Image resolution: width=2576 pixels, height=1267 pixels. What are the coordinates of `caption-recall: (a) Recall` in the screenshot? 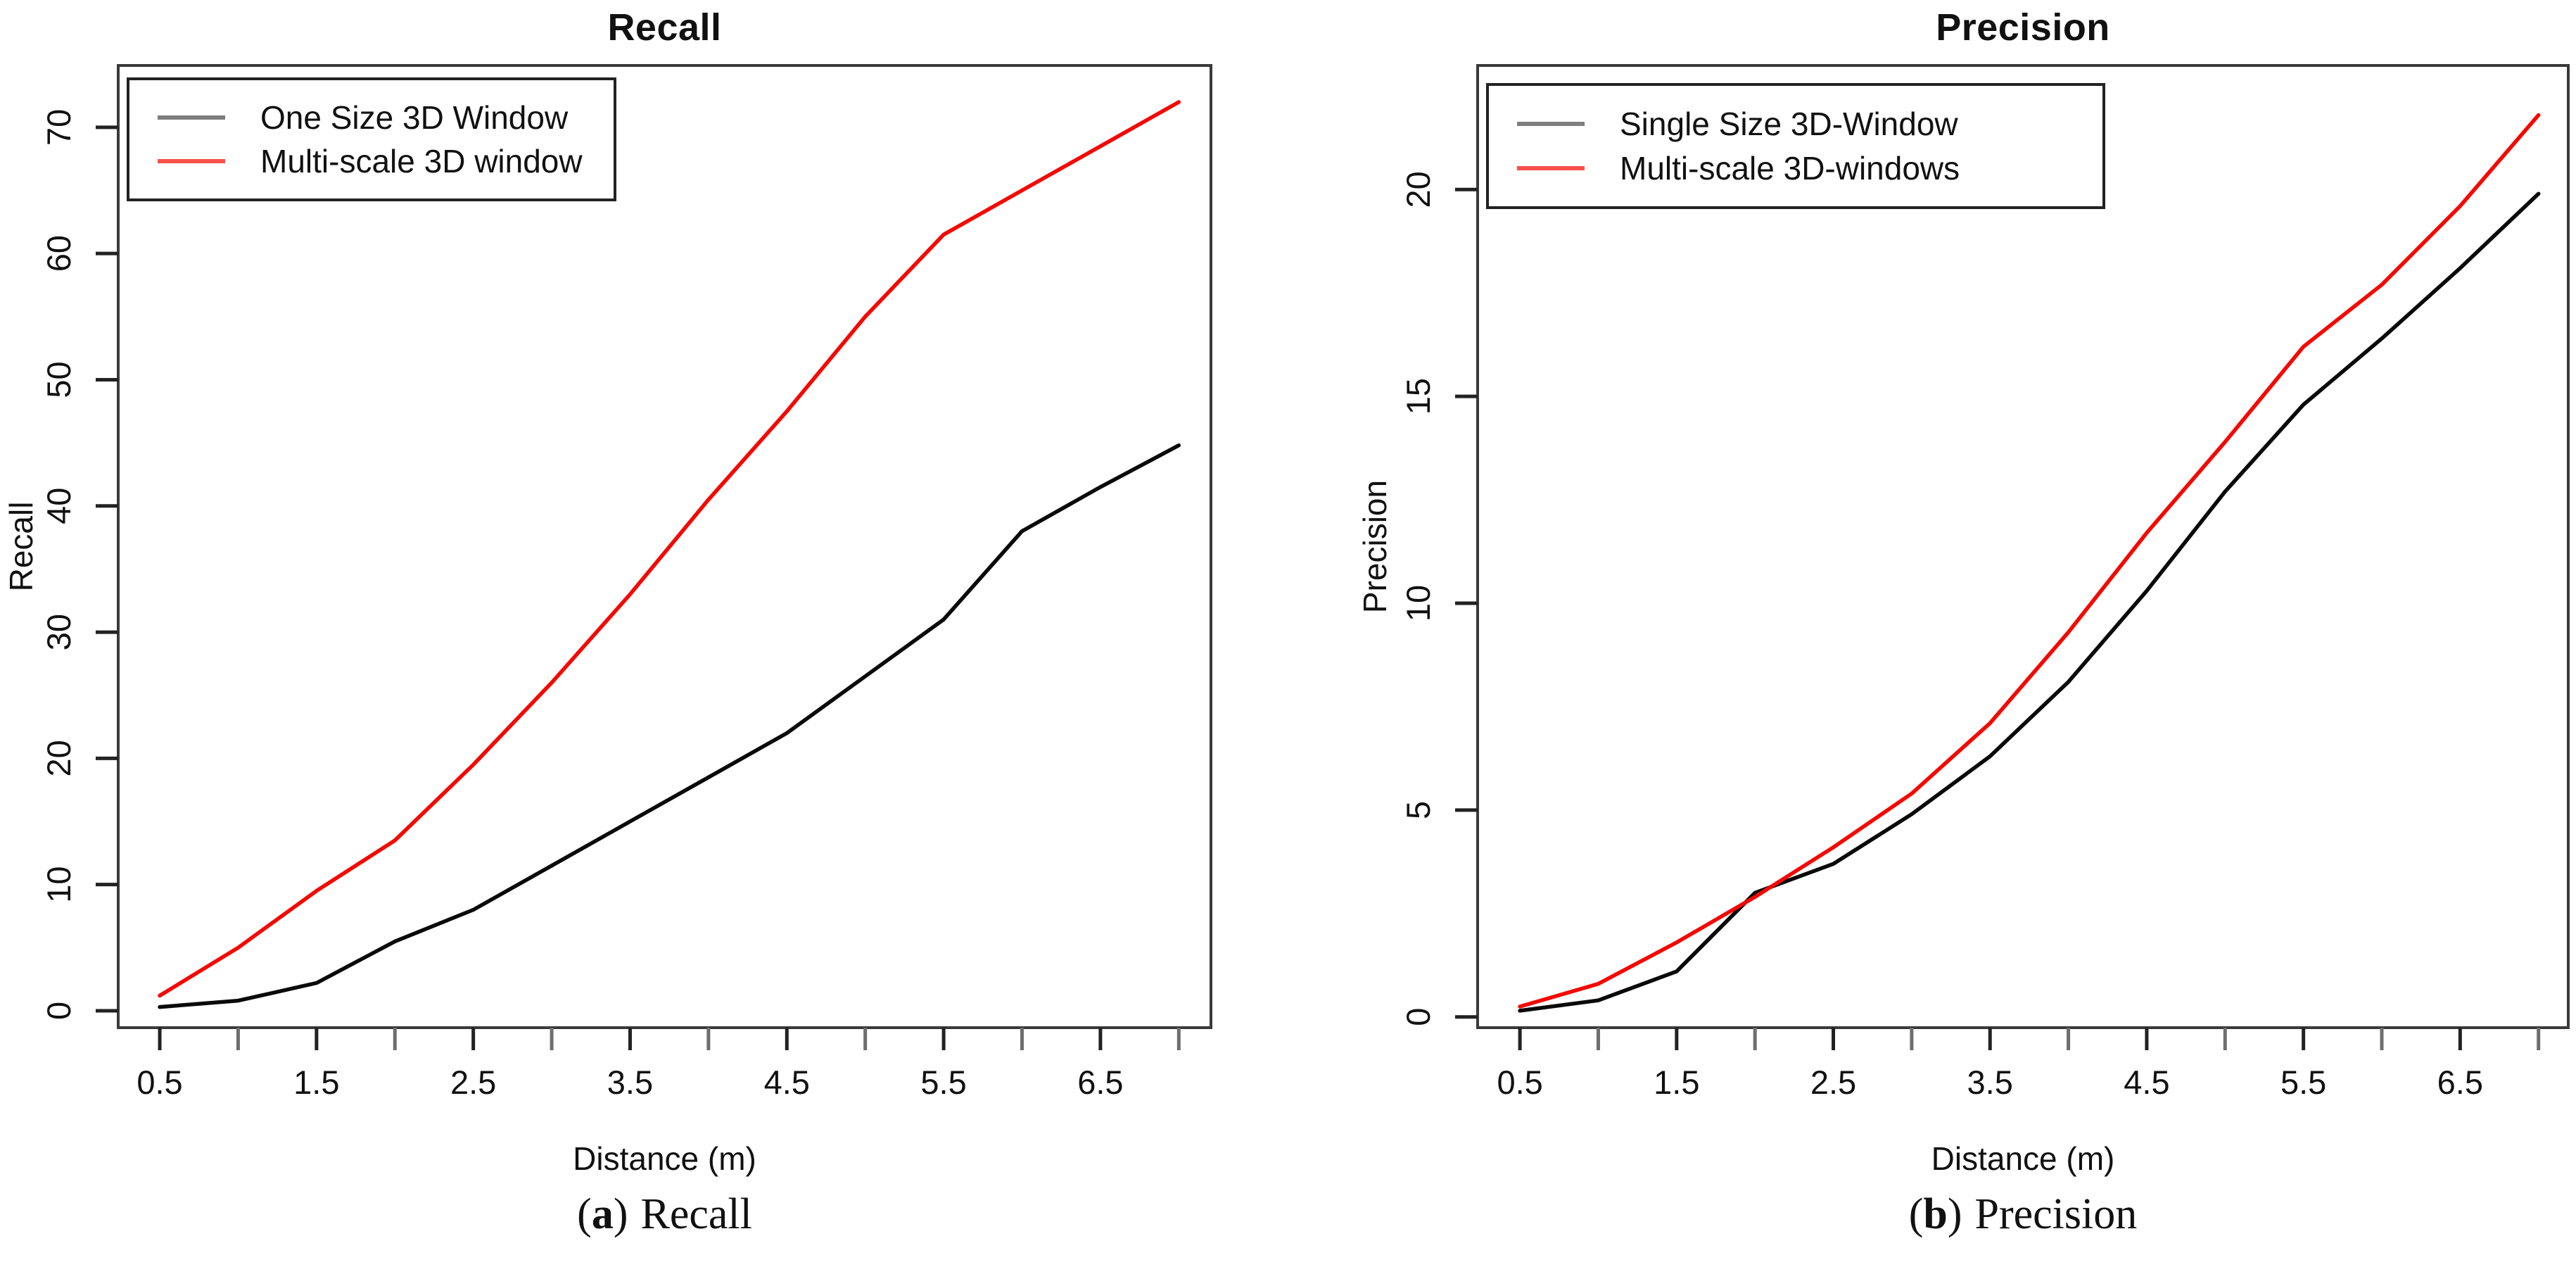 It's located at (664, 1214).